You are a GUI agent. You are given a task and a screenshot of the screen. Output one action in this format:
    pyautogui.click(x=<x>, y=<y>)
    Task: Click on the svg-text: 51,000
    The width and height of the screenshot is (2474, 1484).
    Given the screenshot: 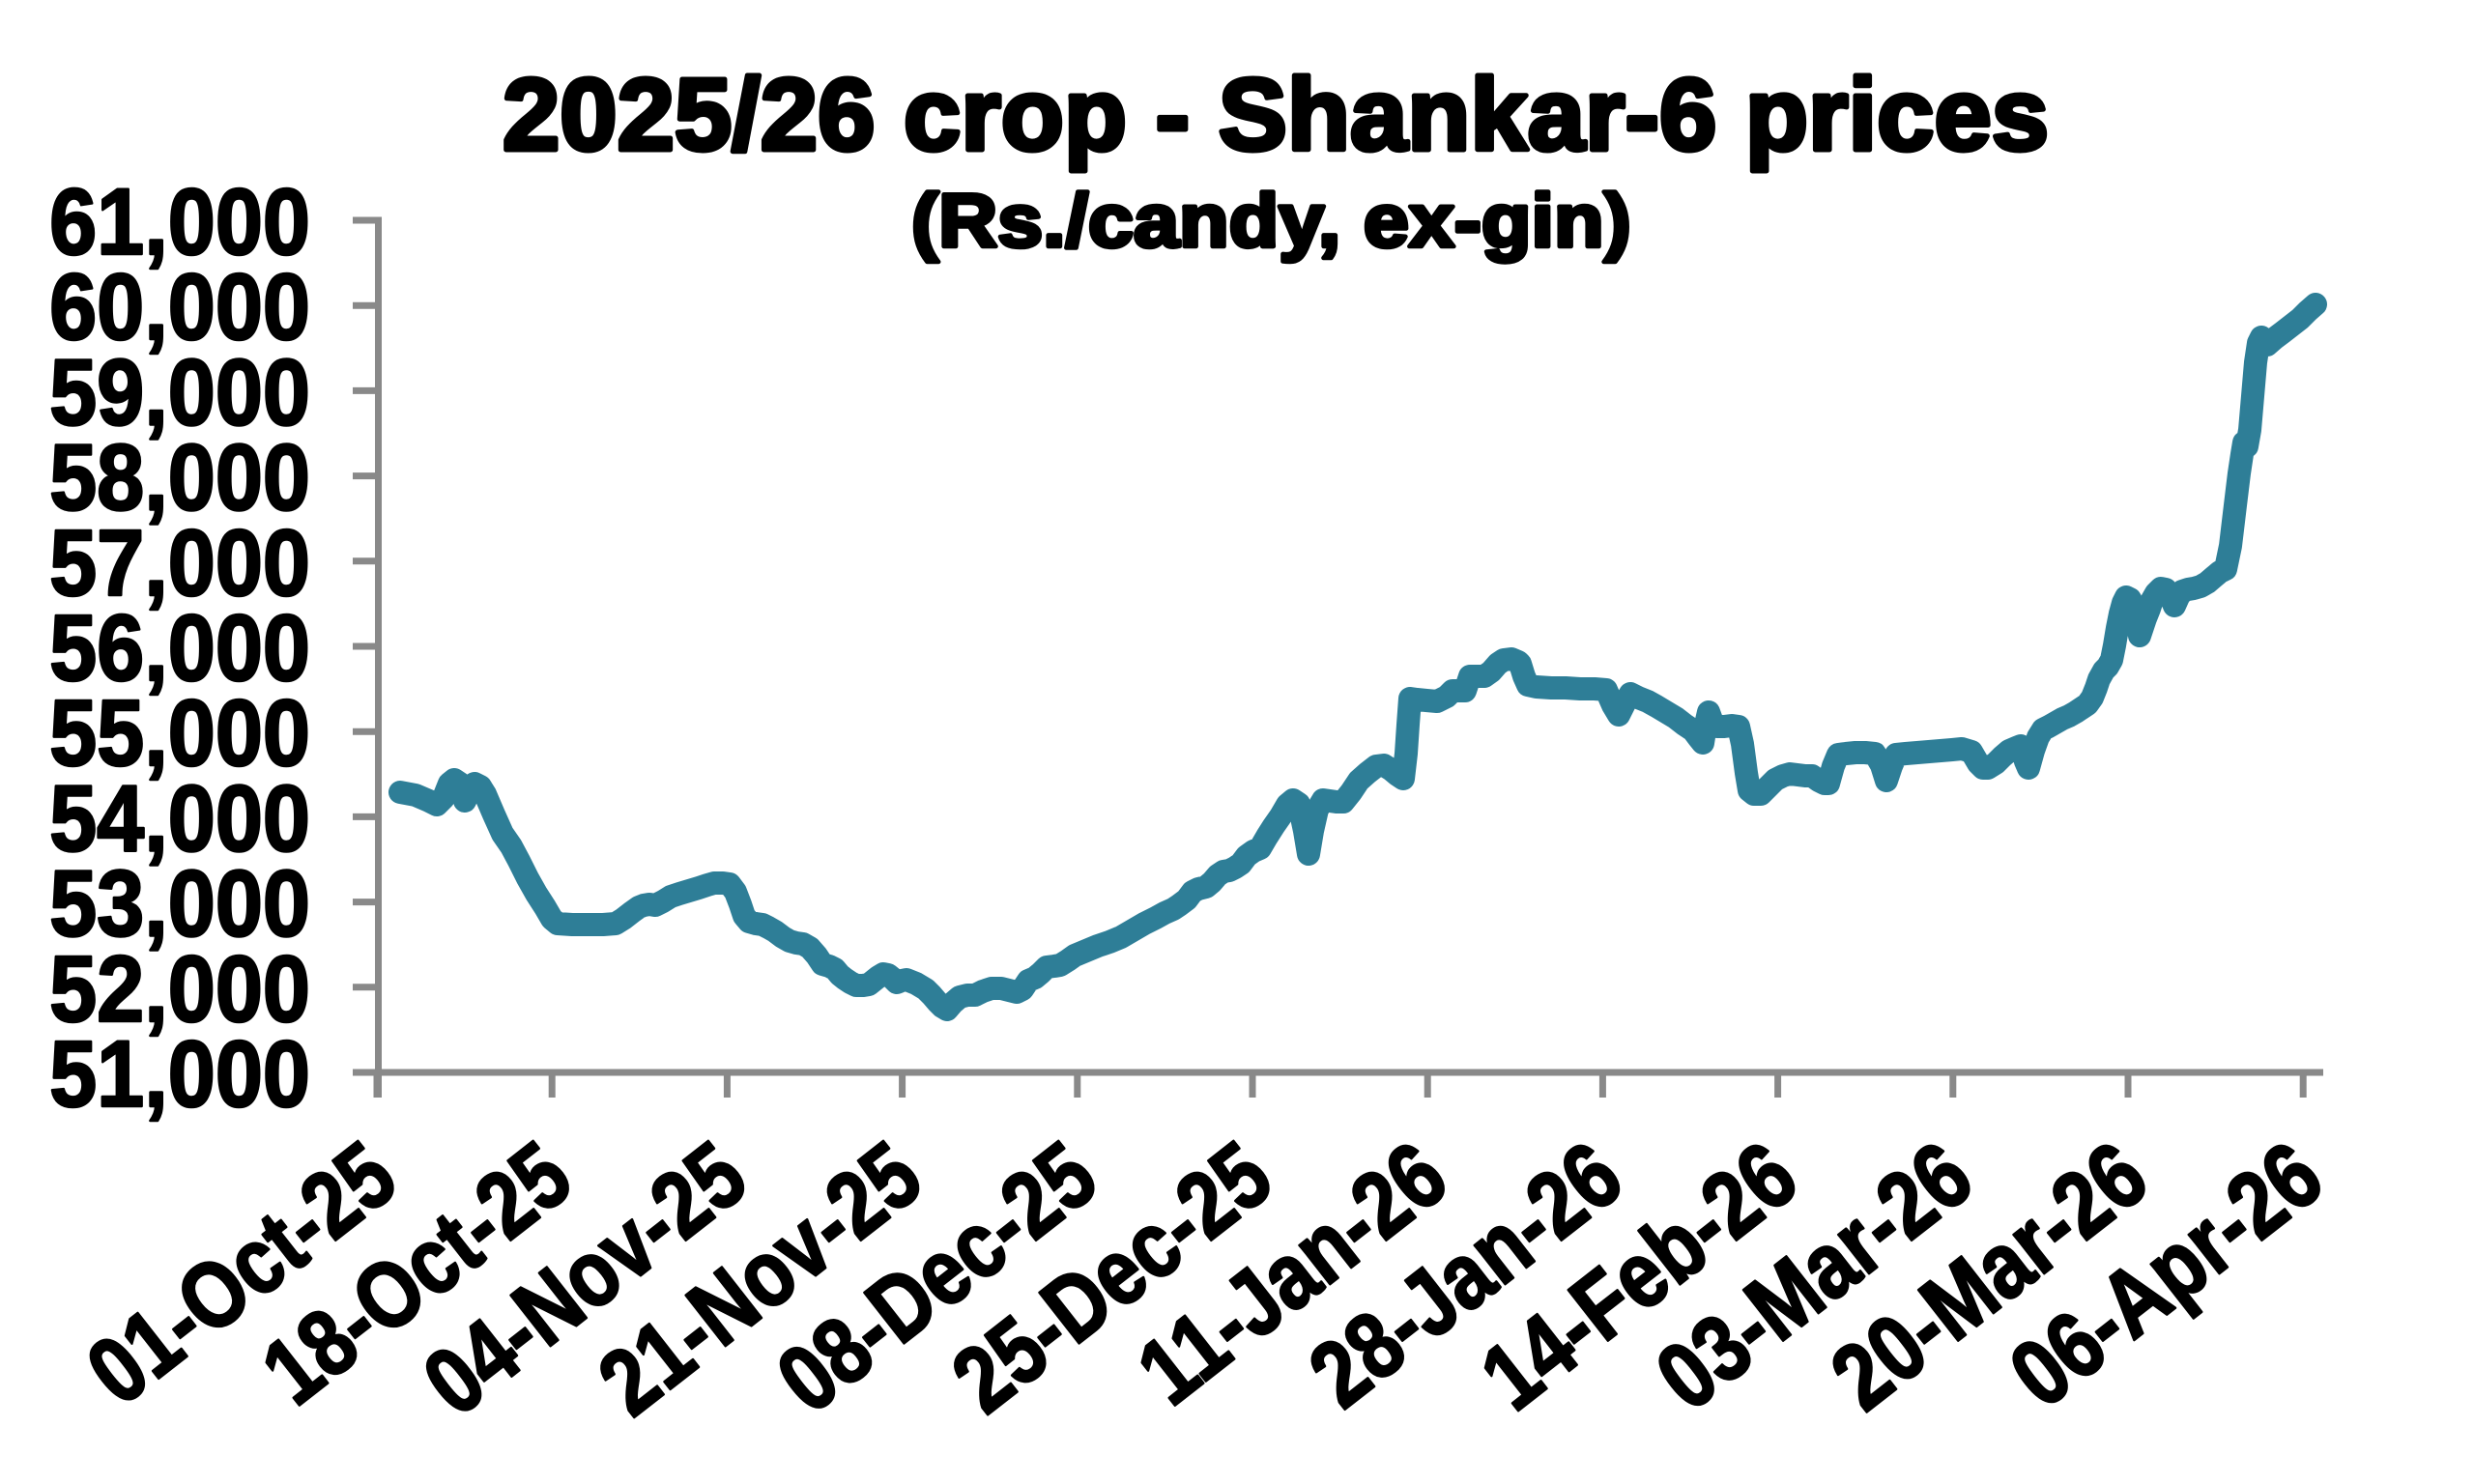 What is the action you would take?
    pyautogui.click(x=180, y=1074)
    